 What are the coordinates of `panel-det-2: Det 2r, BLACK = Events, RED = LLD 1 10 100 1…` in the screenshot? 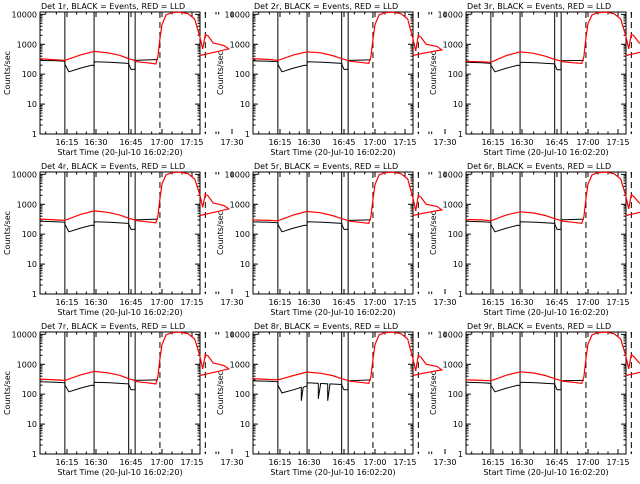 It's located at (336, 79).